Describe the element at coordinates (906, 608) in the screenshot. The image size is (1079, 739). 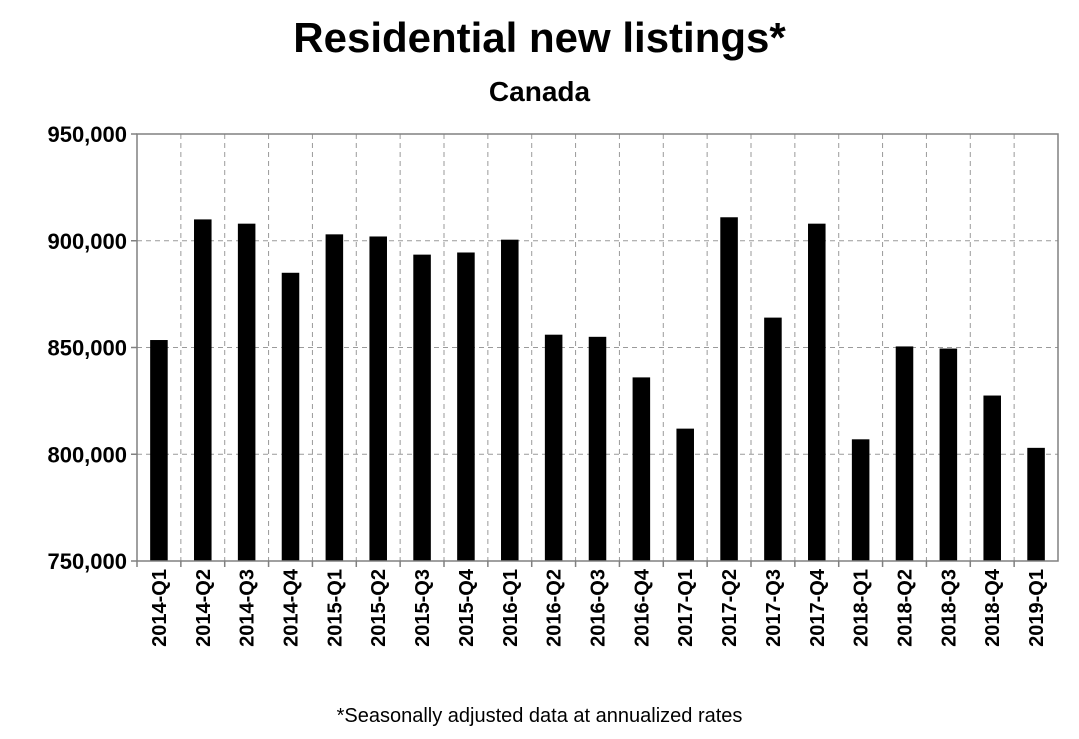
I see `x-tick-label: 2018-Q2` at that location.